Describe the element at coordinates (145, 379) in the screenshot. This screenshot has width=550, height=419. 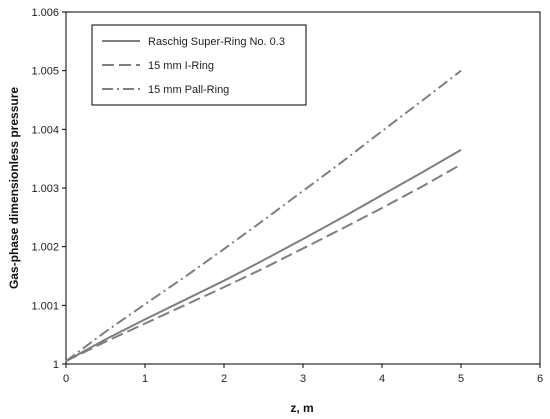
I see `x-tick-label: 1` at that location.